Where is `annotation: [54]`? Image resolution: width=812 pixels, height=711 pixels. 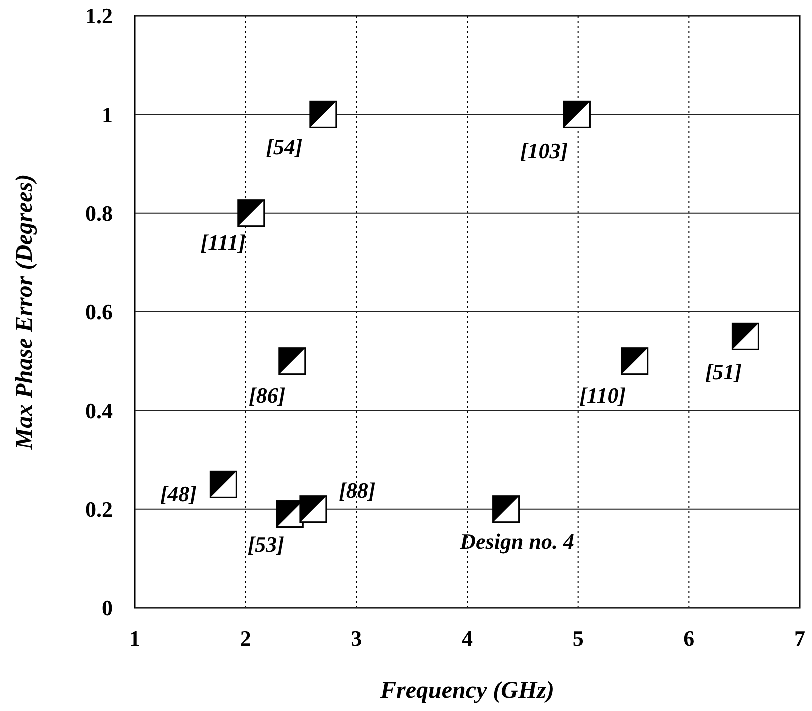
annotation: [54] is located at coordinates (284, 147).